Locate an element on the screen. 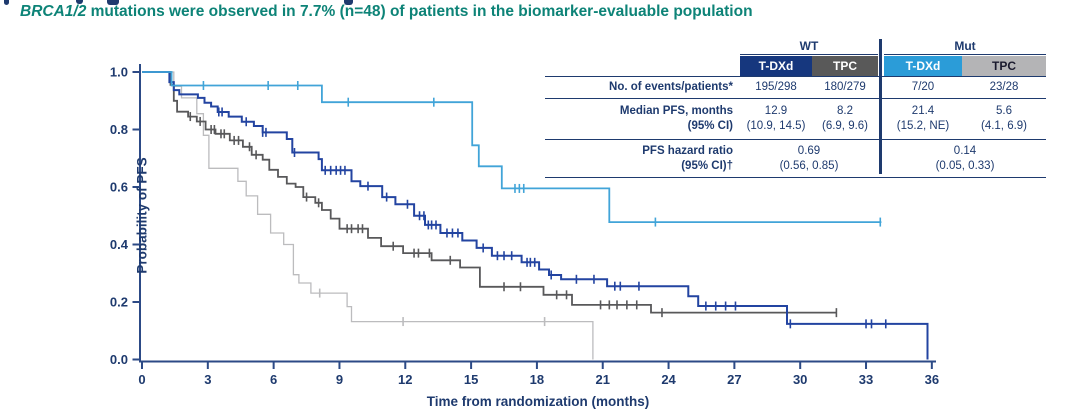 This screenshot has width=1080, height=417. x-tick-label: 18 is located at coordinates (537, 379).